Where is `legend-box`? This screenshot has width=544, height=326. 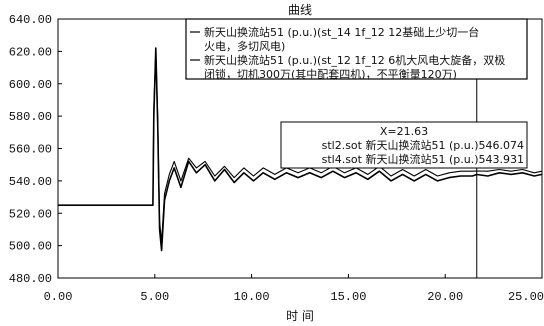 legend-box is located at coordinates (356, 49).